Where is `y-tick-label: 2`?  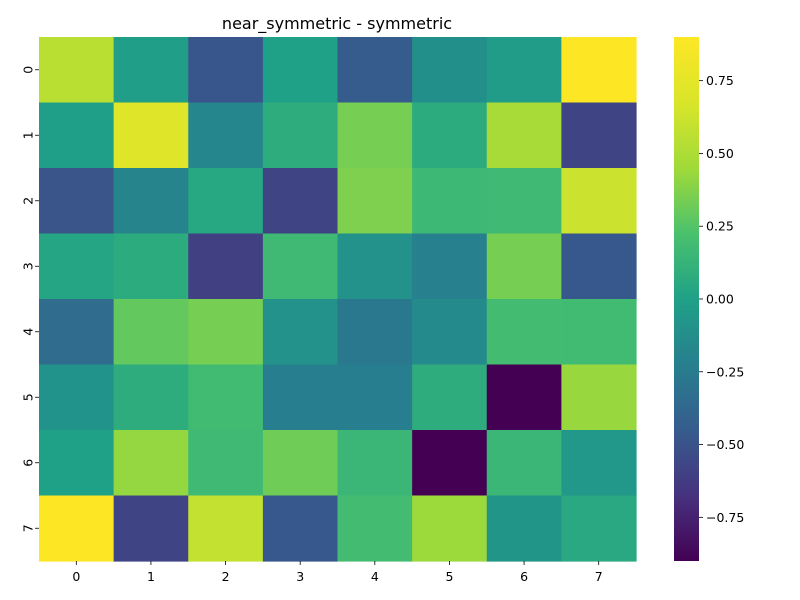
y-tick-label: 2 is located at coordinates (28, 201).